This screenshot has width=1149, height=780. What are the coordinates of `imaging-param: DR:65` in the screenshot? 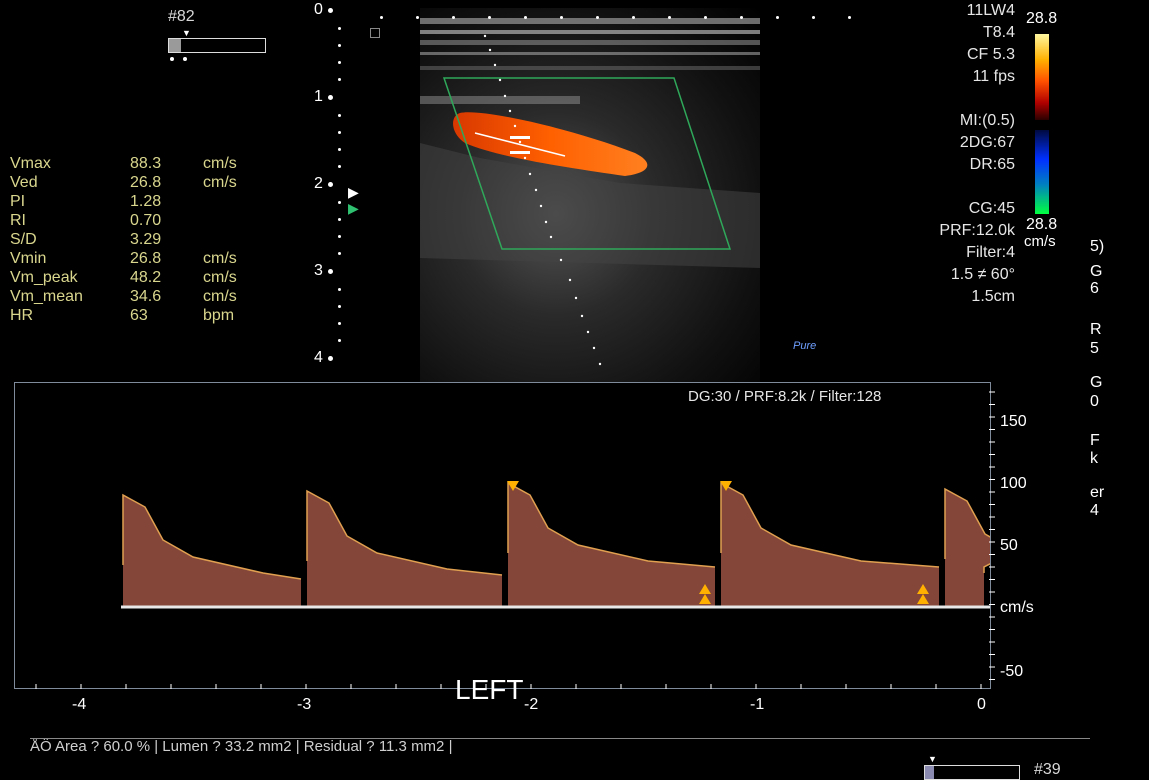 It's located at (992, 164).